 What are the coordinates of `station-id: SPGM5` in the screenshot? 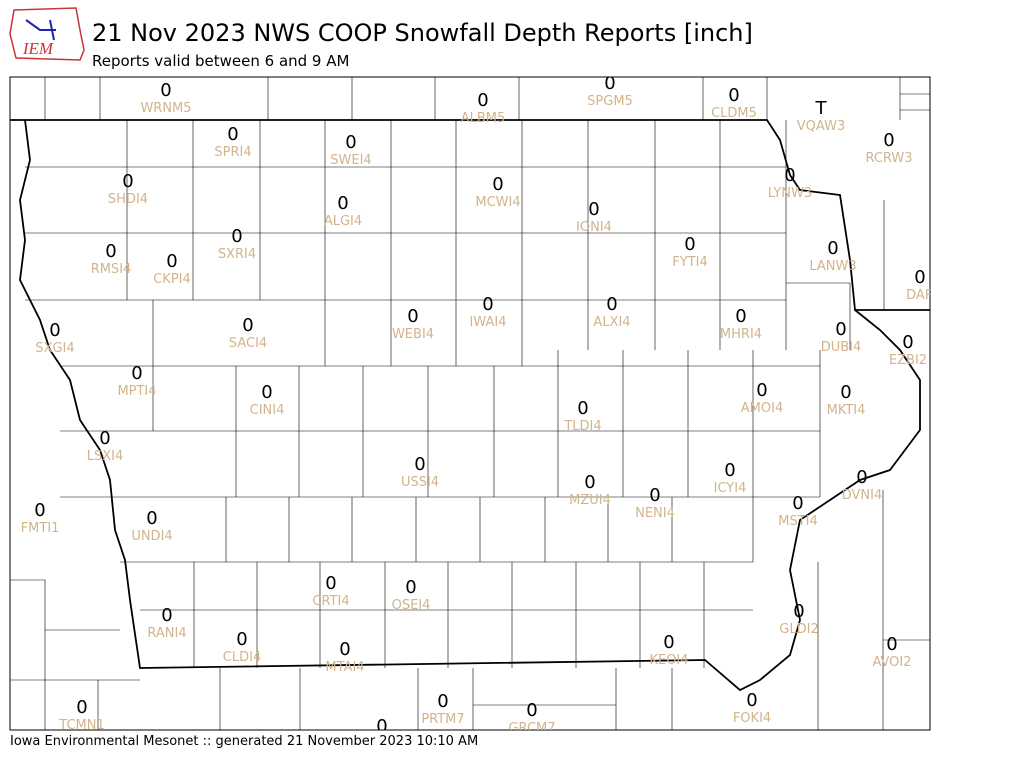 It's located at (610, 101).